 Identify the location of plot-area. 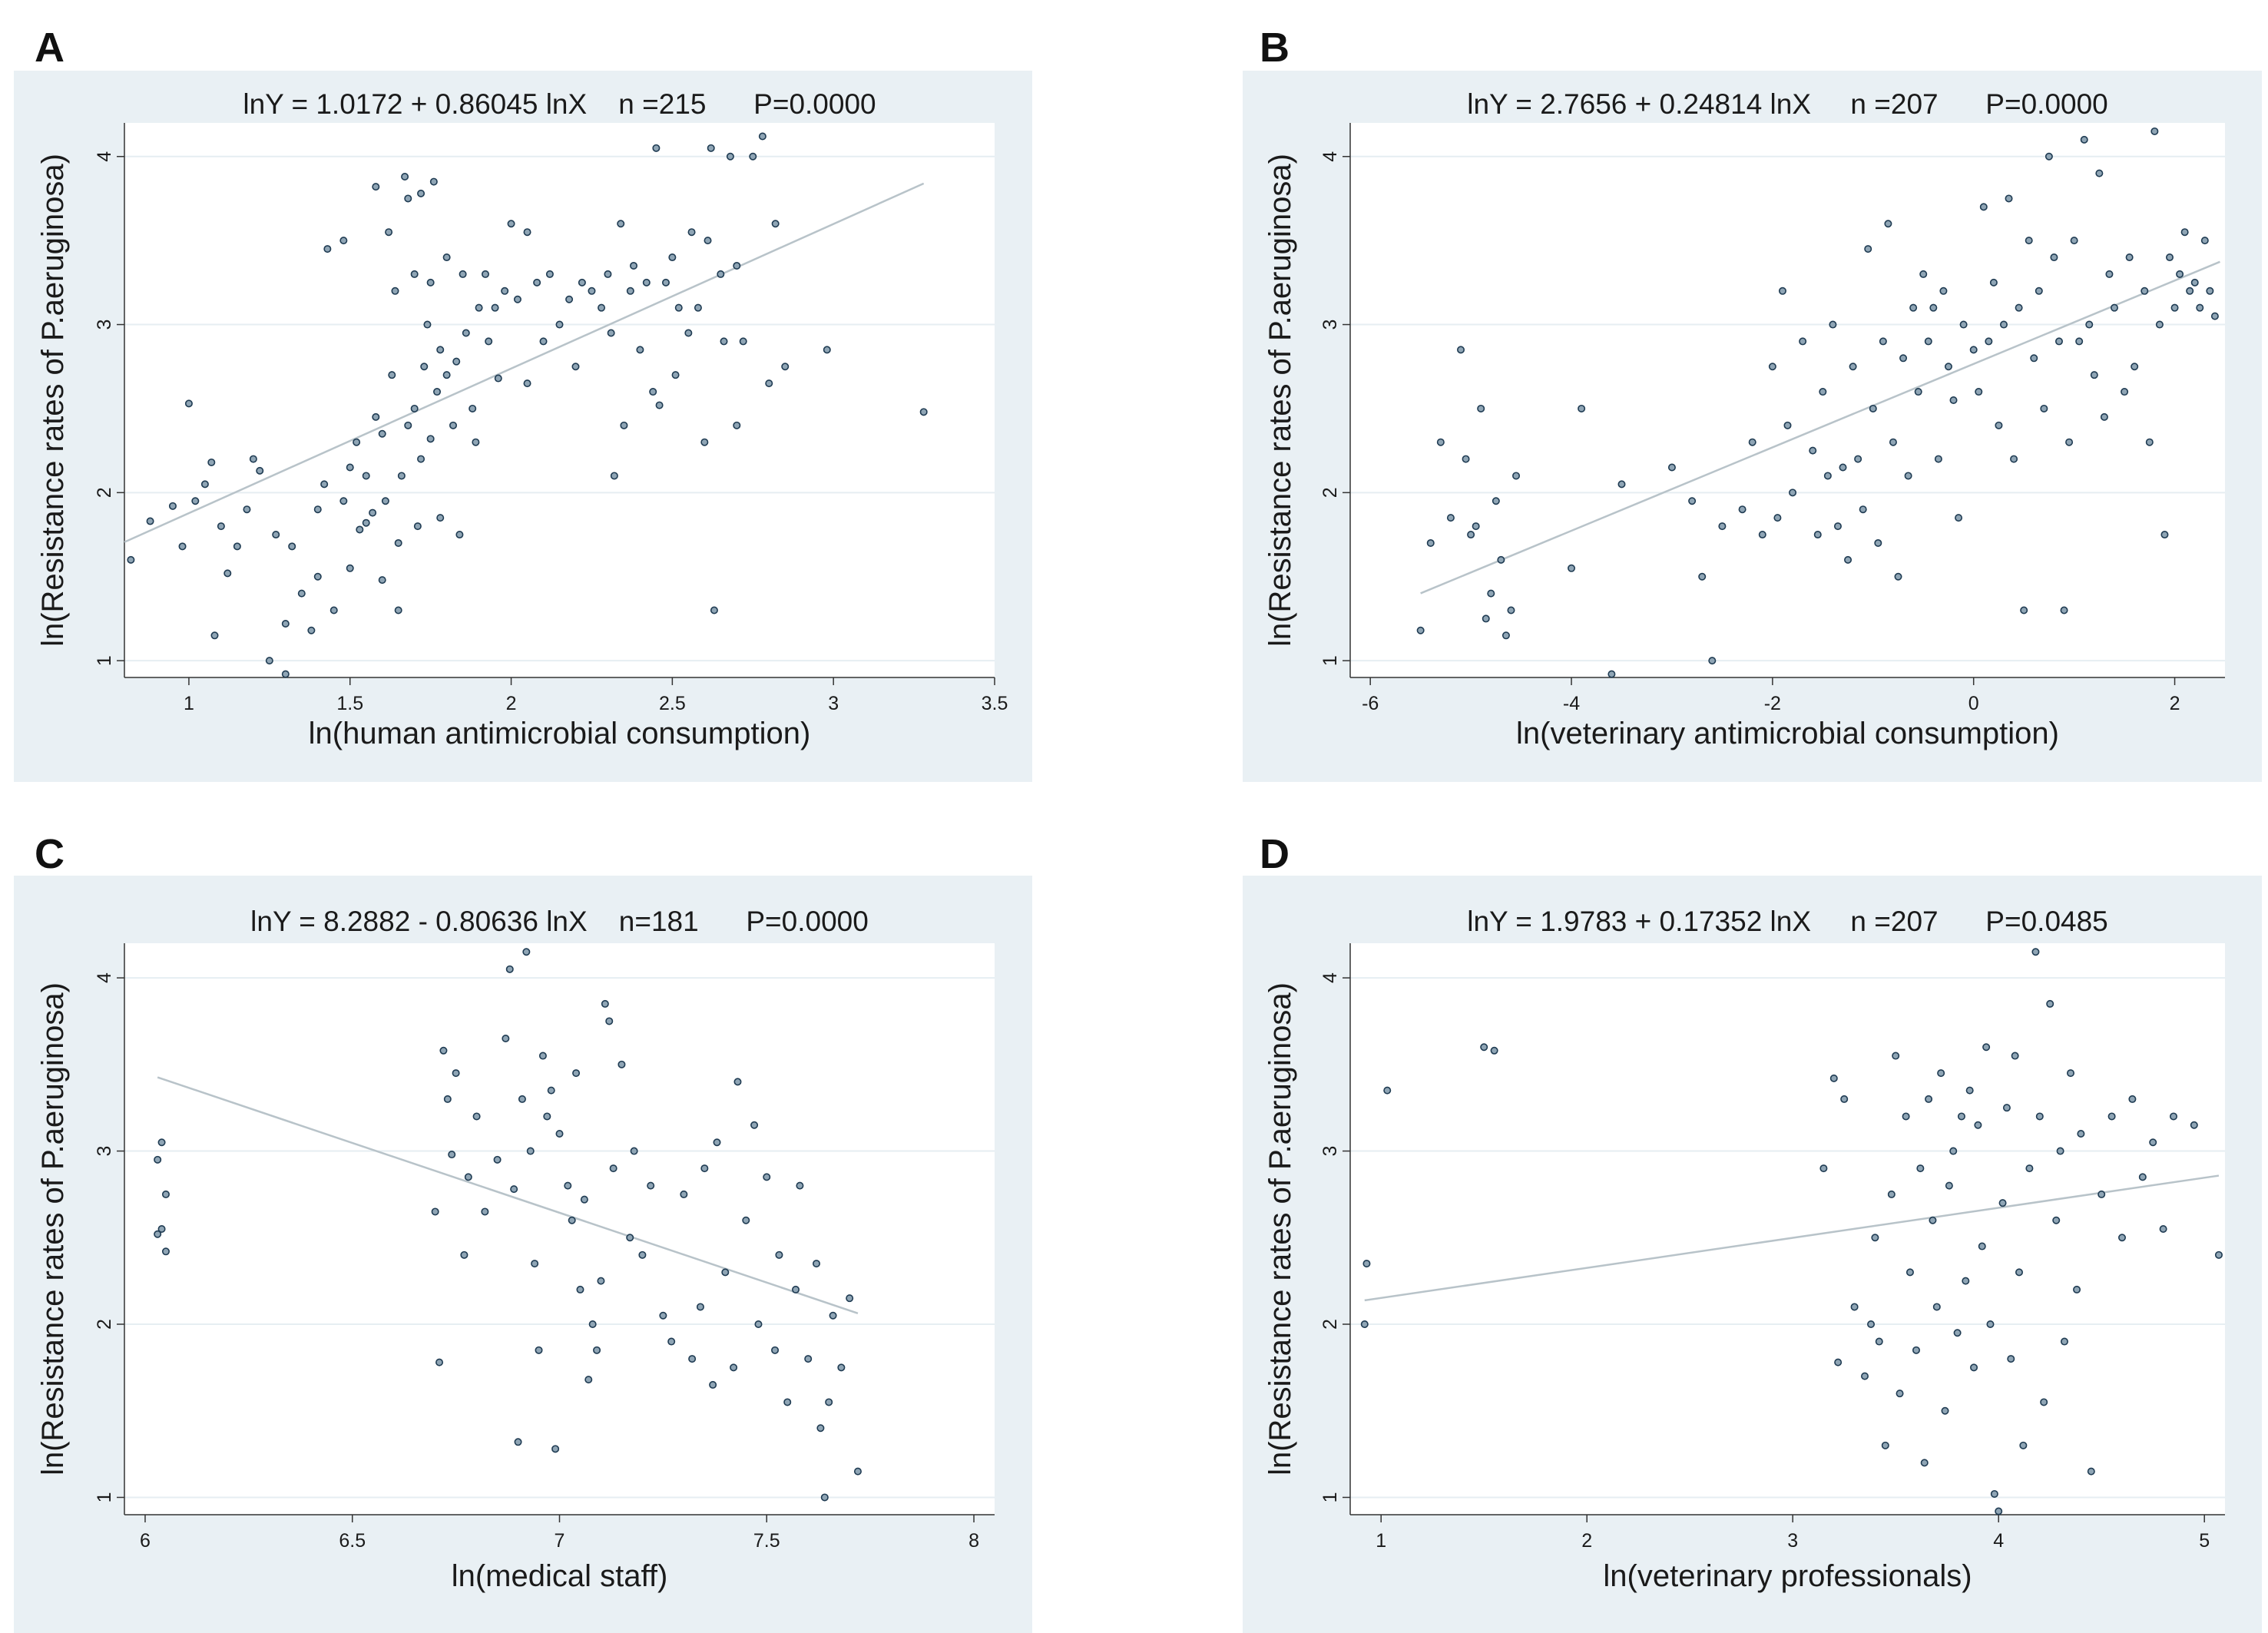
(559, 400).